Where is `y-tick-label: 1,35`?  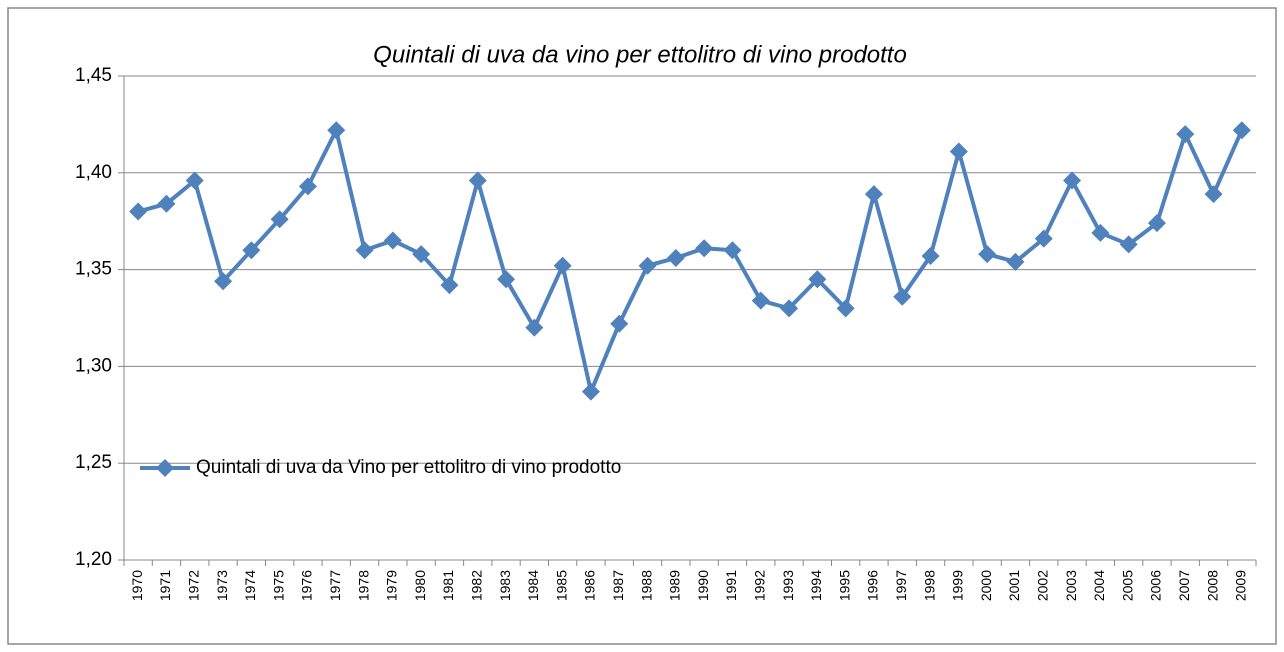
y-tick-label: 1,35 is located at coordinates (93, 269).